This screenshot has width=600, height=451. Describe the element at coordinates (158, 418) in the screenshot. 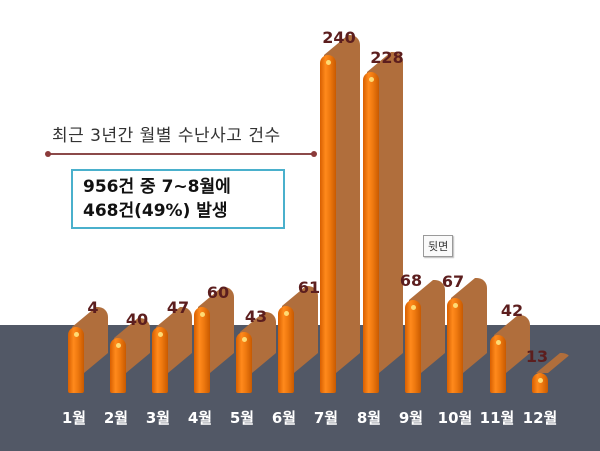

I see `x-axis-label: 3월` at that location.